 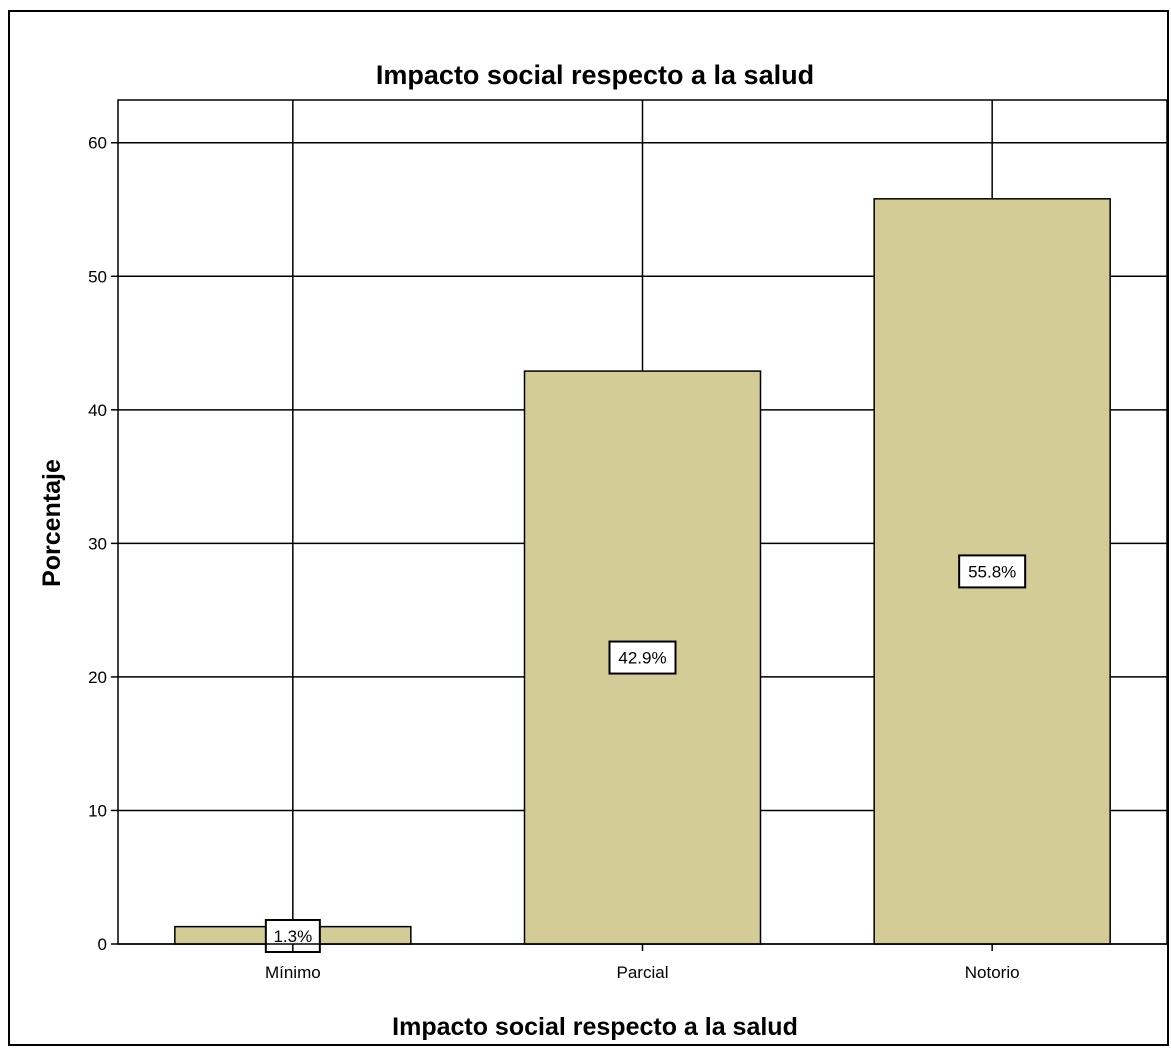 I want to click on y-axis-title: Porcentaje, so click(x=52, y=523).